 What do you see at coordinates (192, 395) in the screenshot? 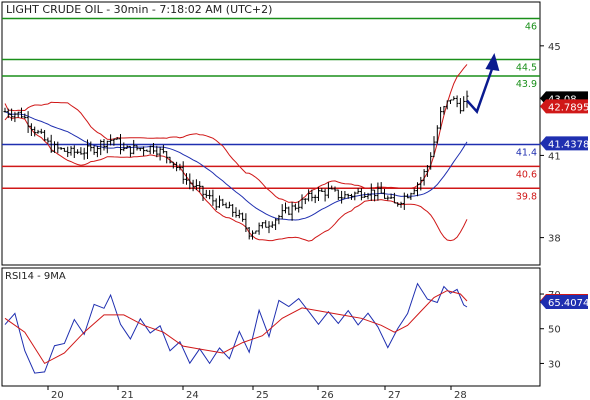
I see `x-tick-label-2: 24` at bounding box center [192, 395].